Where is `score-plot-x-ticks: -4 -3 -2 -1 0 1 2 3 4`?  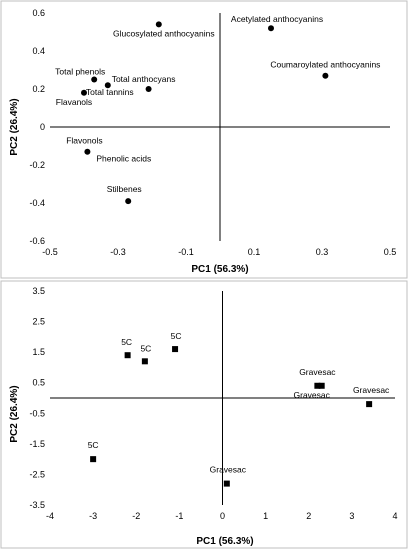 score-plot-x-ticks: -4 -3 -2 -1 0 1 2 3 4 is located at coordinates (222, 516).